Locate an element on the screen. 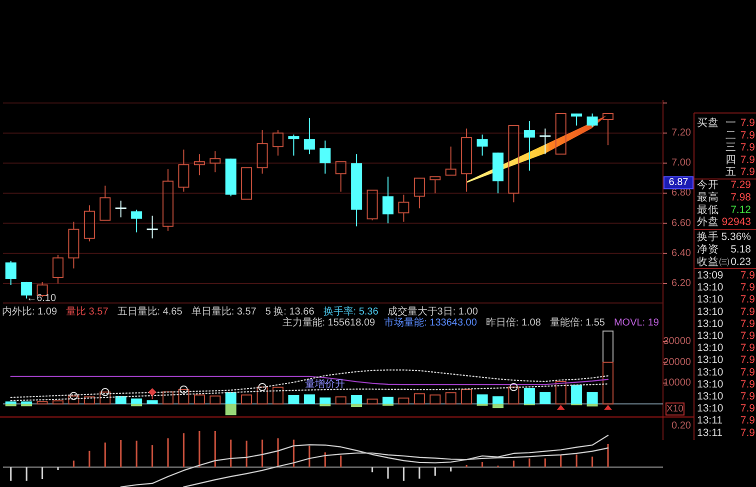 The height and width of the screenshot is (487, 756). text: 换手率: 5.36 is located at coordinates (351, 312).